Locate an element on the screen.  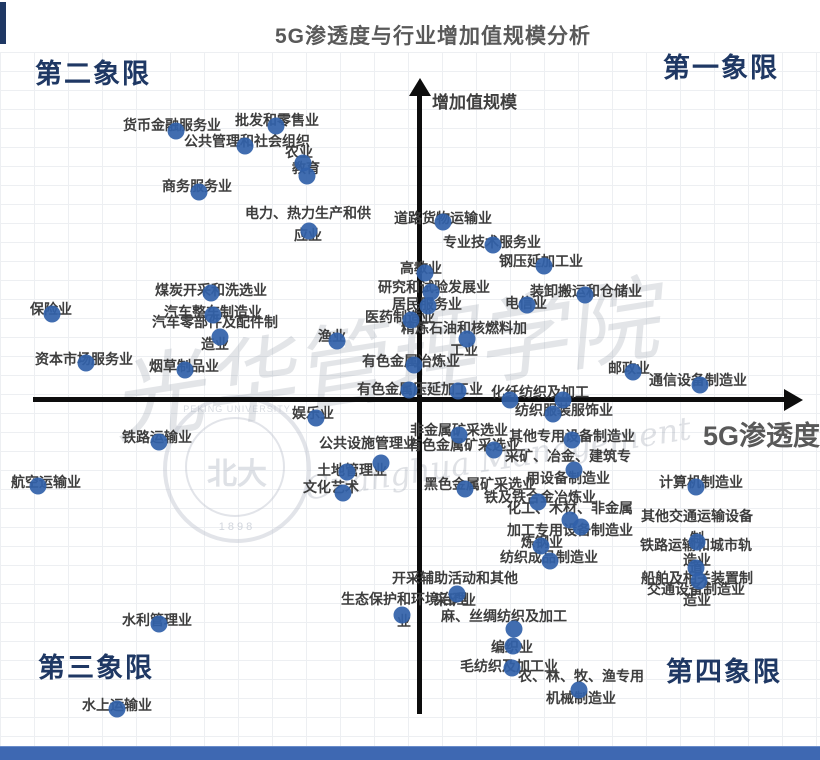
x-axis-arrow-icon is located at coordinates (793, 400).